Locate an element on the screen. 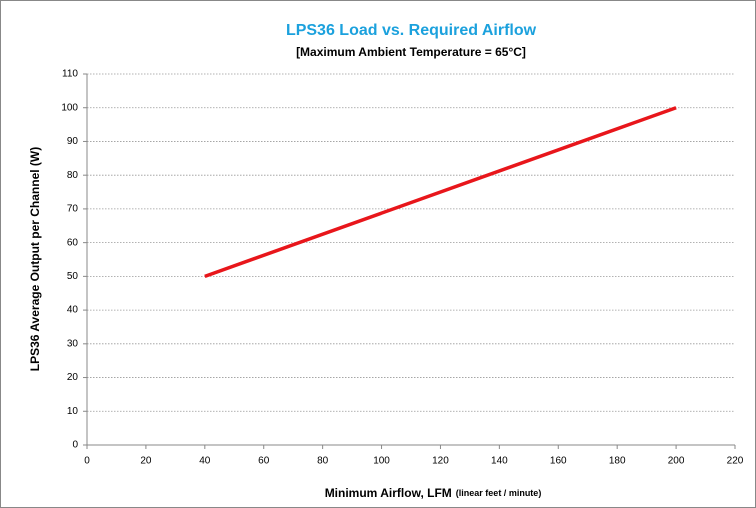 The height and width of the screenshot is (508, 756). x-tick-label: 40 is located at coordinates (205, 461).